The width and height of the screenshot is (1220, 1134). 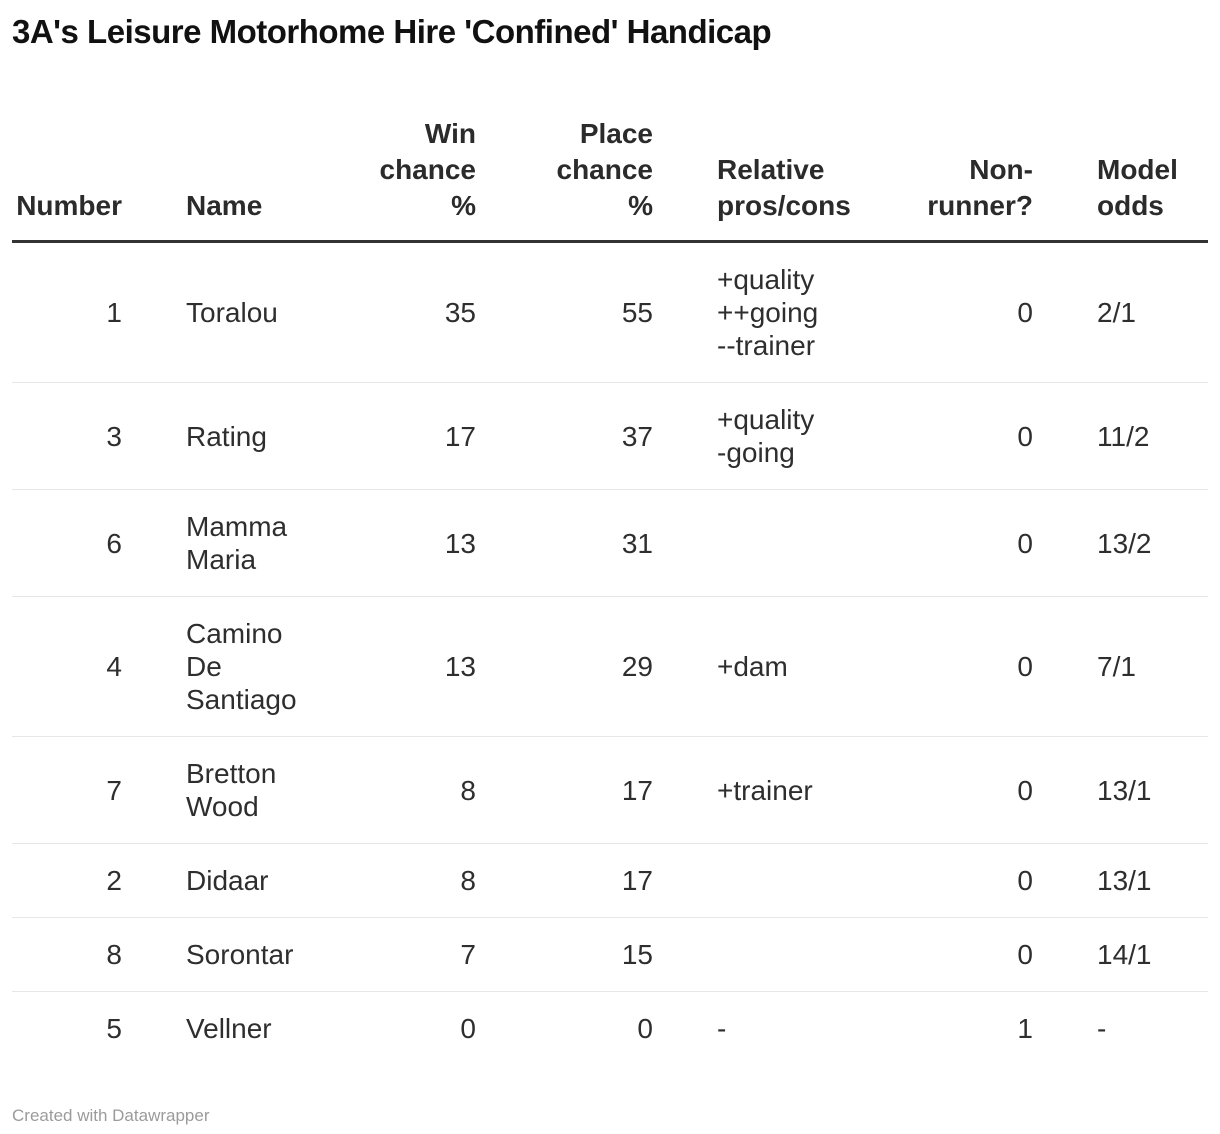 I want to click on cell-win: 7, so click(x=468, y=954).